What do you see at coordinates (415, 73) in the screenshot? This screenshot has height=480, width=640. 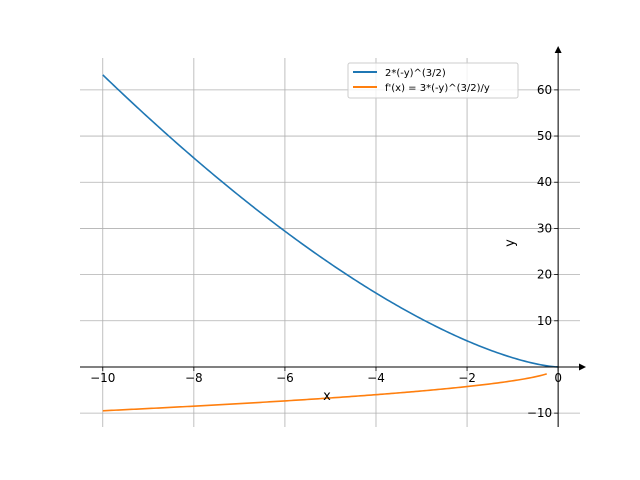 I see `legend-label-series-1: 2*(-y)^(3/2)` at bounding box center [415, 73].